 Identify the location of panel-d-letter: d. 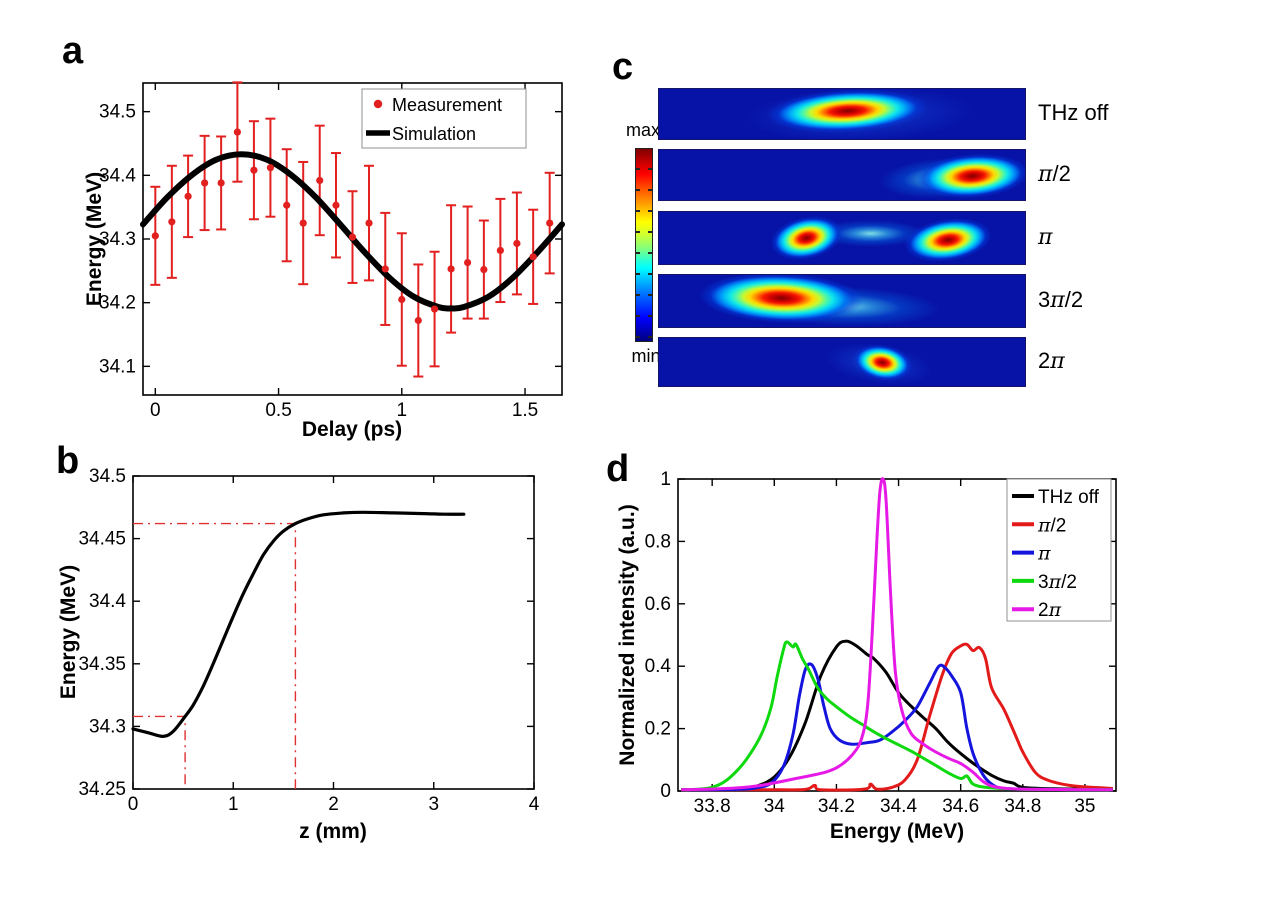
(618, 469).